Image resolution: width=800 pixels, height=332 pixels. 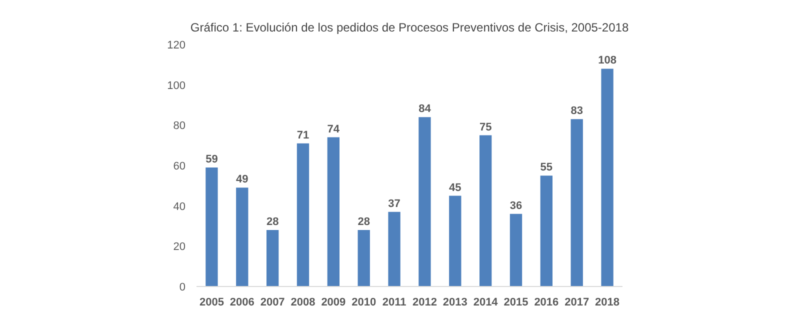 What do you see at coordinates (242, 302) in the screenshot?
I see `x-tick-label: 2006` at bounding box center [242, 302].